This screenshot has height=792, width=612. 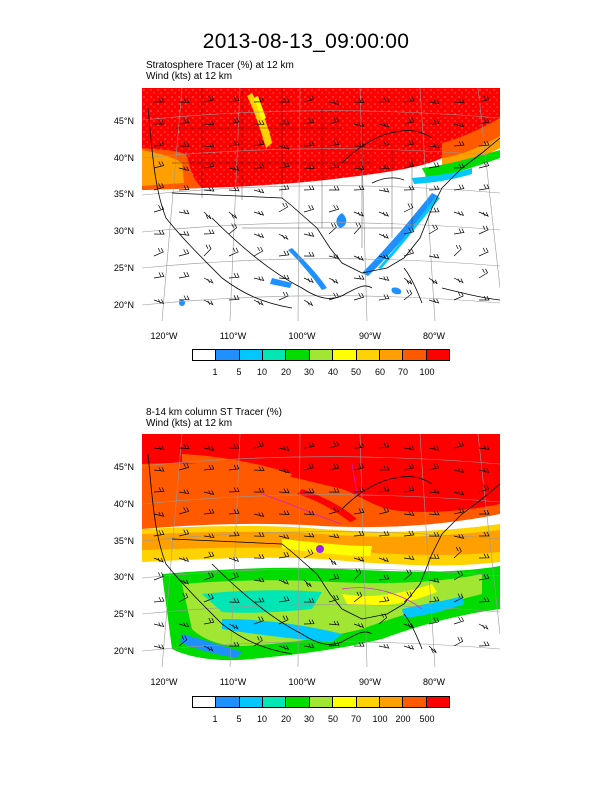 What do you see at coordinates (123, 231) in the screenshot?
I see `panel1-lat-30: 30°N` at bounding box center [123, 231].